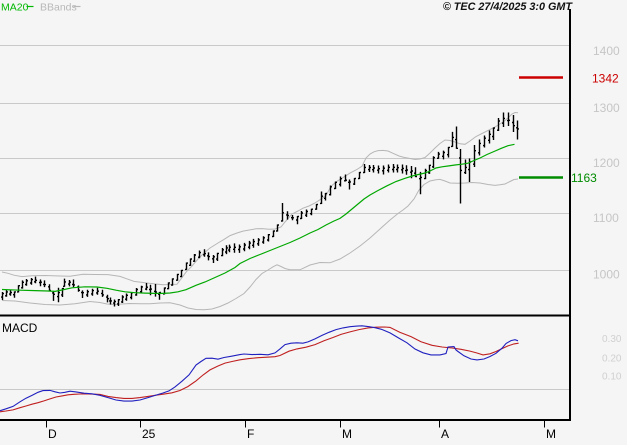  What do you see at coordinates (605, 78) in the screenshot?
I see `svg-text: 1342` at bounding box center [605, 78].